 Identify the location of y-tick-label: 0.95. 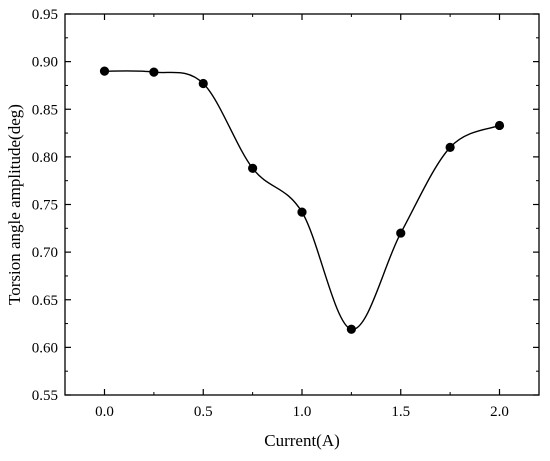
(45, 15).